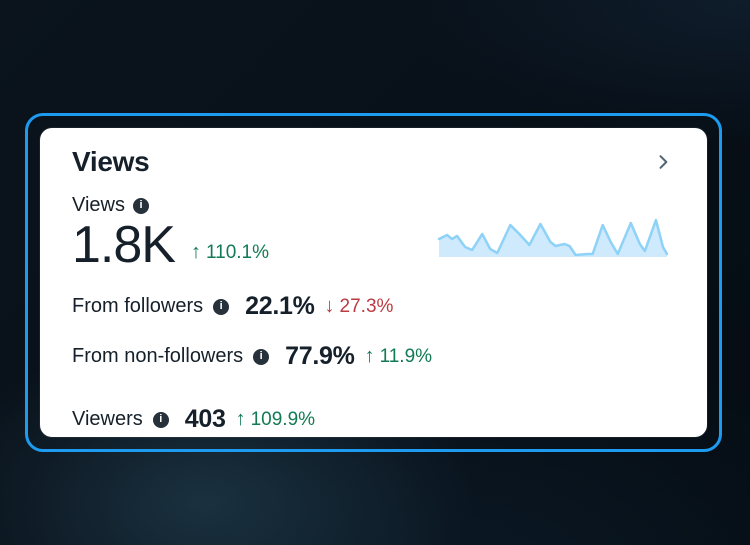  Describe the element at coordinates (124, 245) in the screenshot. I see `metric-value: 1.8K` at that location.